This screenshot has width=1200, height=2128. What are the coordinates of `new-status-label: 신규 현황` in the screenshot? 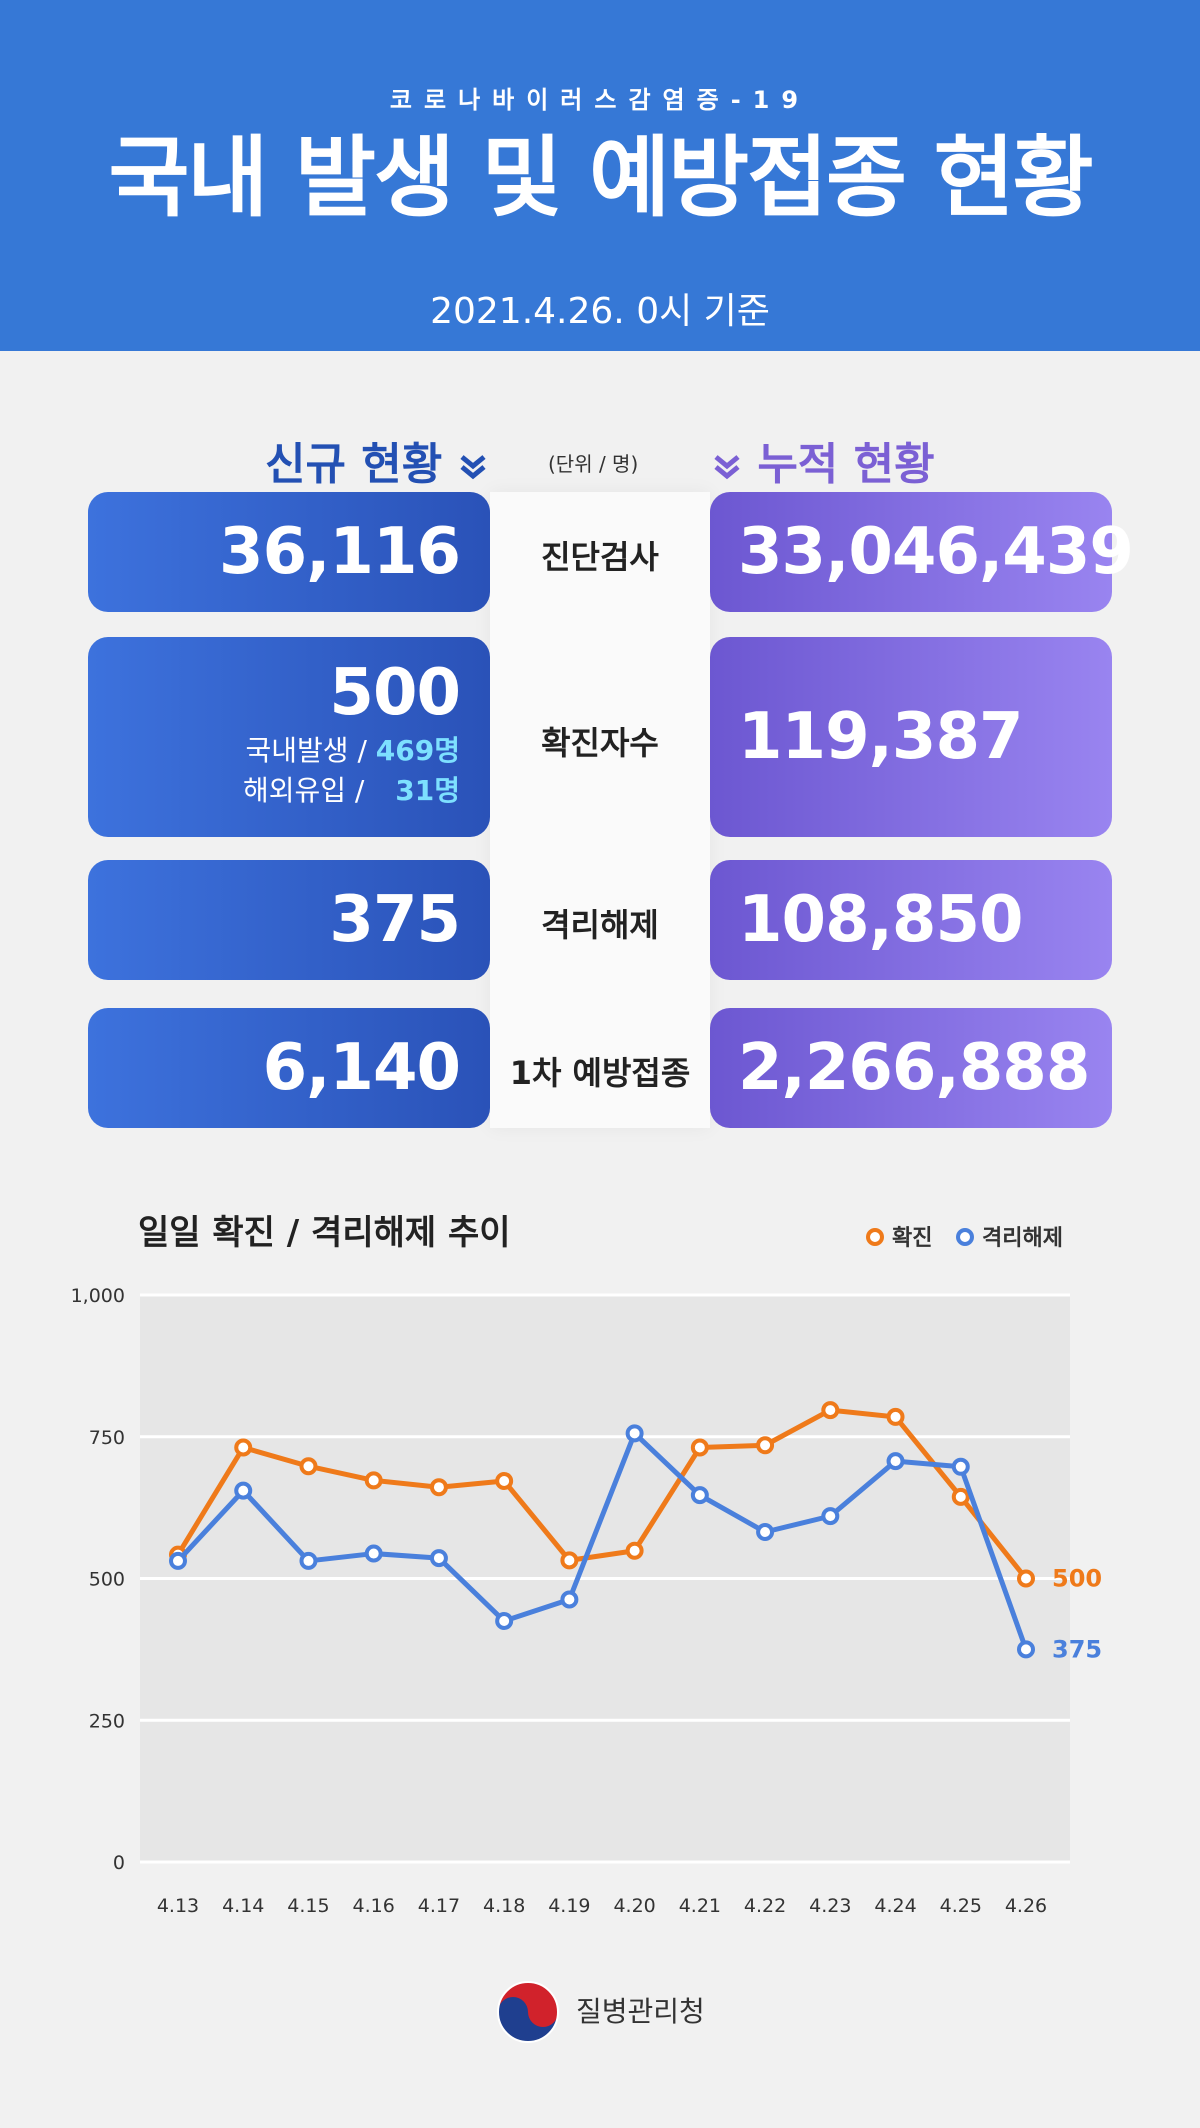 It's located at (354, 464).